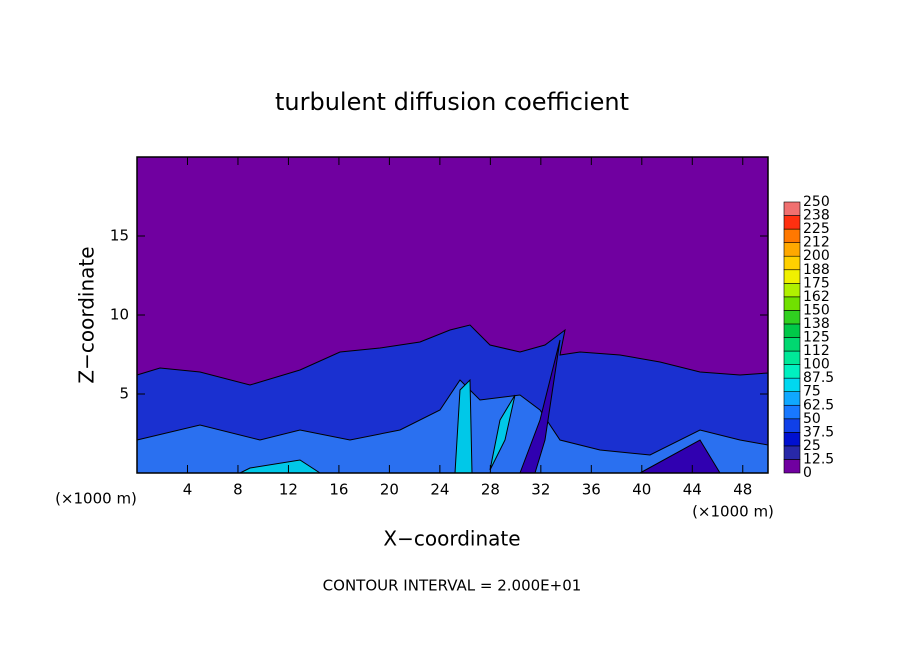  Describe the element at coordinates (641, 490) in the screenshot. I see `x-tick-label: 40` at that location.